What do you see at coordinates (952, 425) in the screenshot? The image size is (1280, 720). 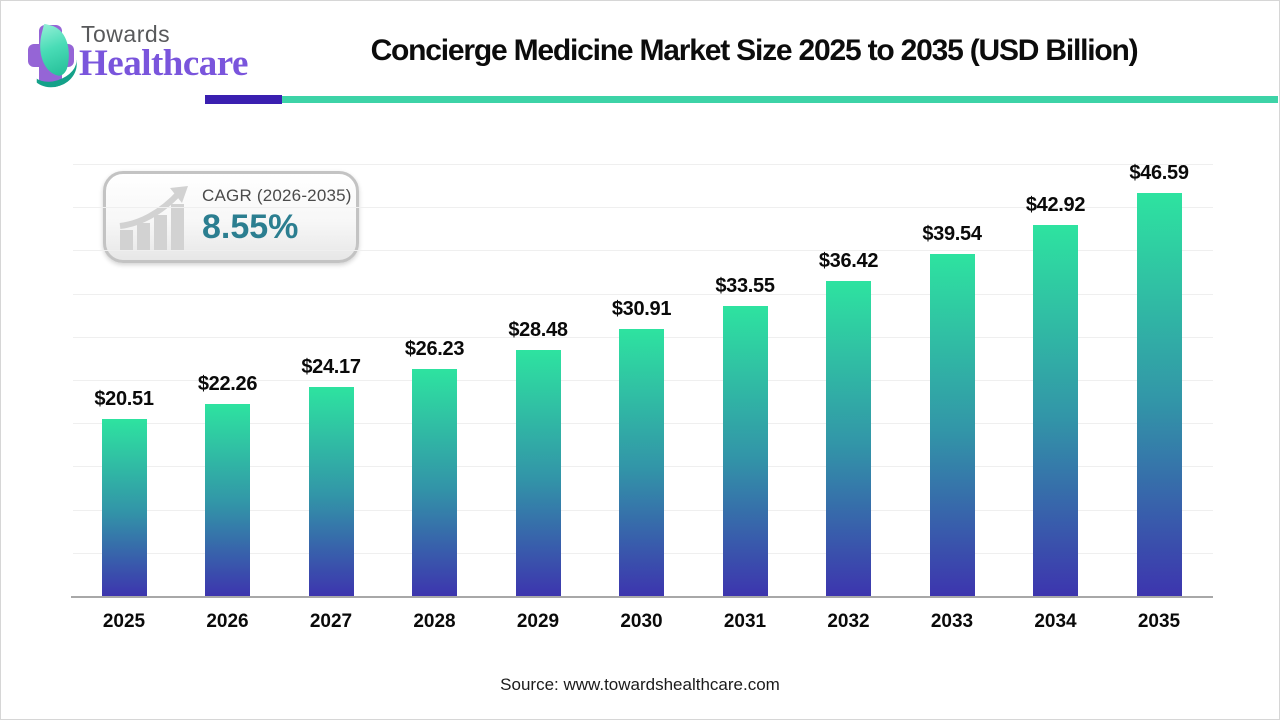 I see `bar-2033` at bounding box center [952, 425].